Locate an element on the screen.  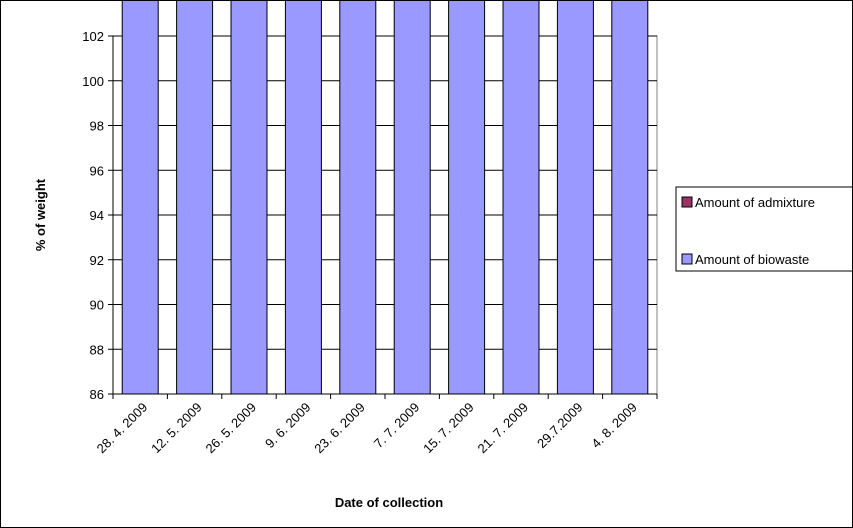
x-tick-label: 9. 6. 2009 is located at coordinates (287, 425).